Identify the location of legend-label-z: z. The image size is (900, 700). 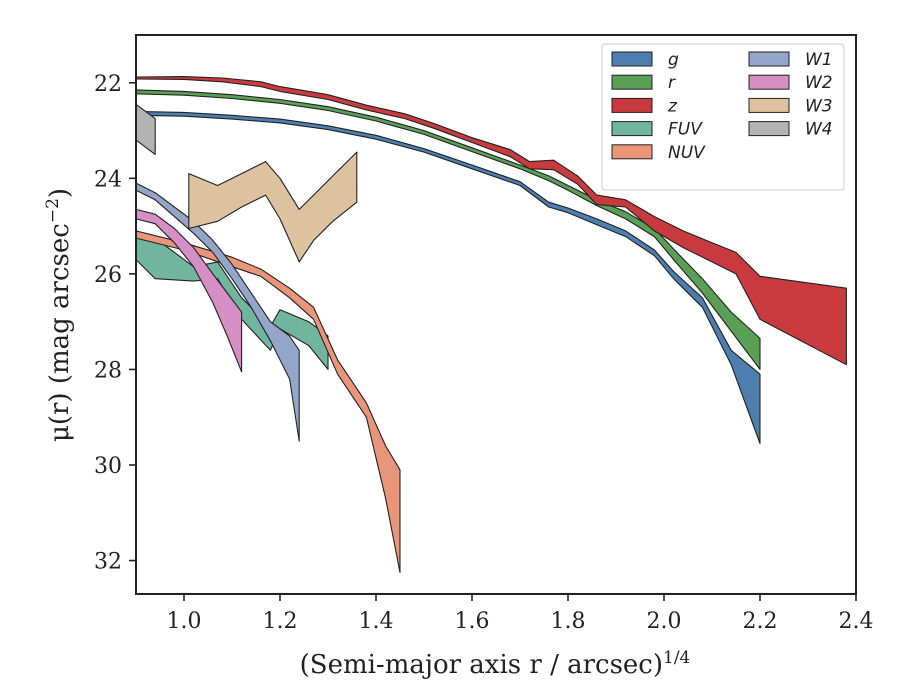
(672, 106).